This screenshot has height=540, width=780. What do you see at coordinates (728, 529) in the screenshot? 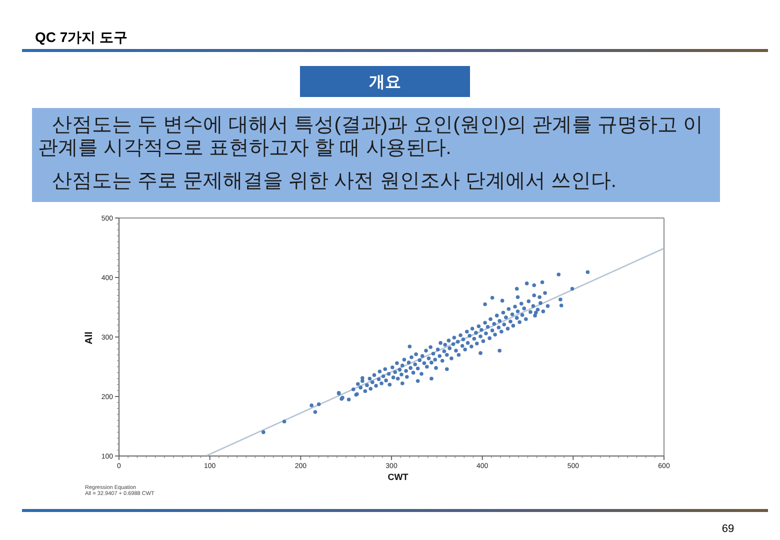
I see `text: 69` at bounding box center [728, 529].